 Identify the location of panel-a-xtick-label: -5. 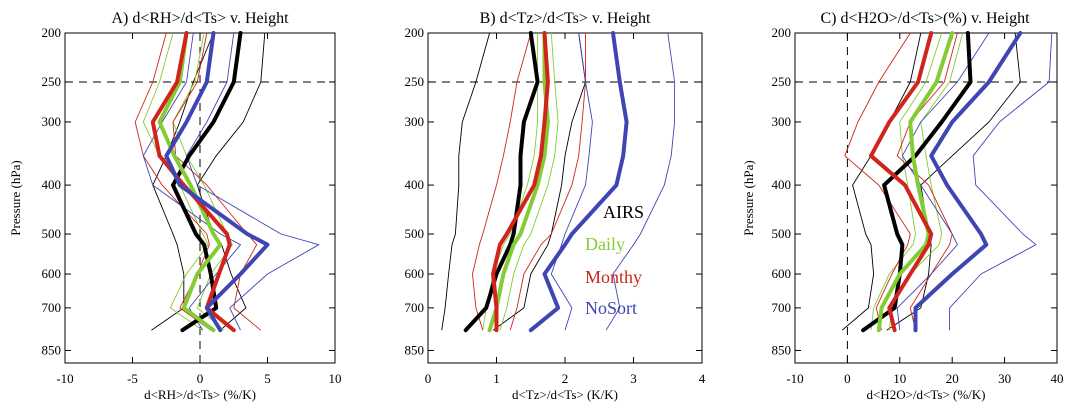
(132, 378).